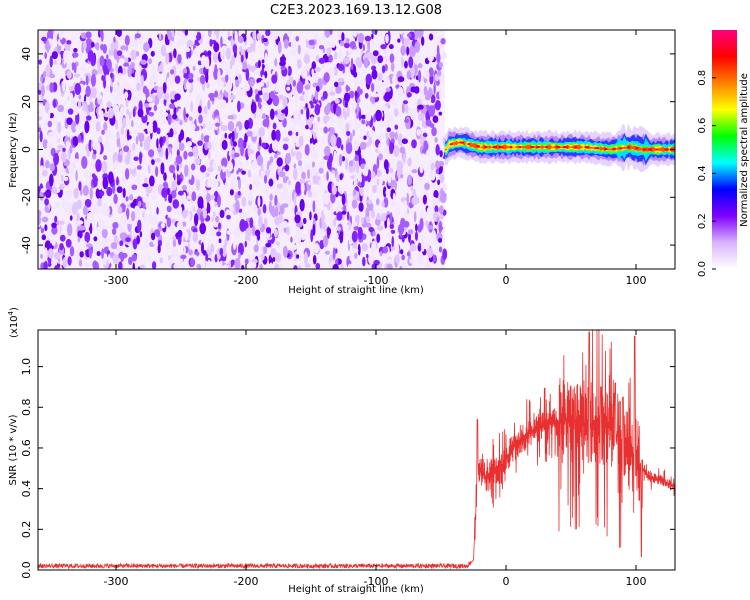 Image resolution: width=750 pixels, height=600 pixels. What do you see at coordinates (702, 269) in the screenshot?
I see `colorbar-tick-label: 0.0` at bounding box center [702, 269].